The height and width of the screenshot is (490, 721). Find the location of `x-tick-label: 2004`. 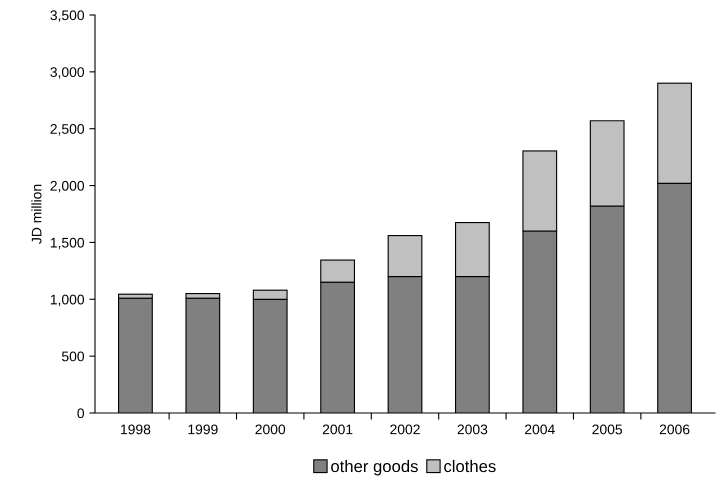

x-tick-label: 2004 is located at coordinates (540, 429).